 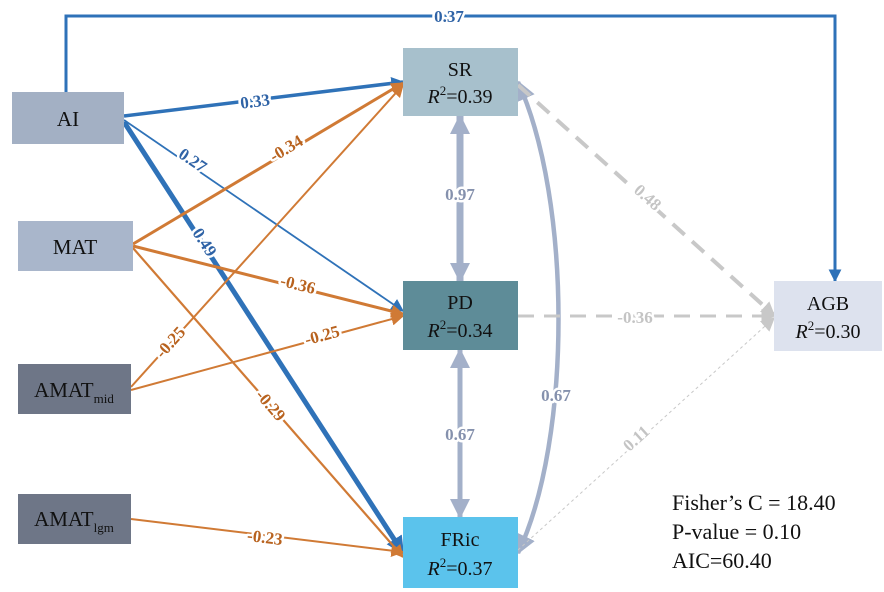 I want to click on node-fric-r2: R2=0.37, so click(x=460, y=567).